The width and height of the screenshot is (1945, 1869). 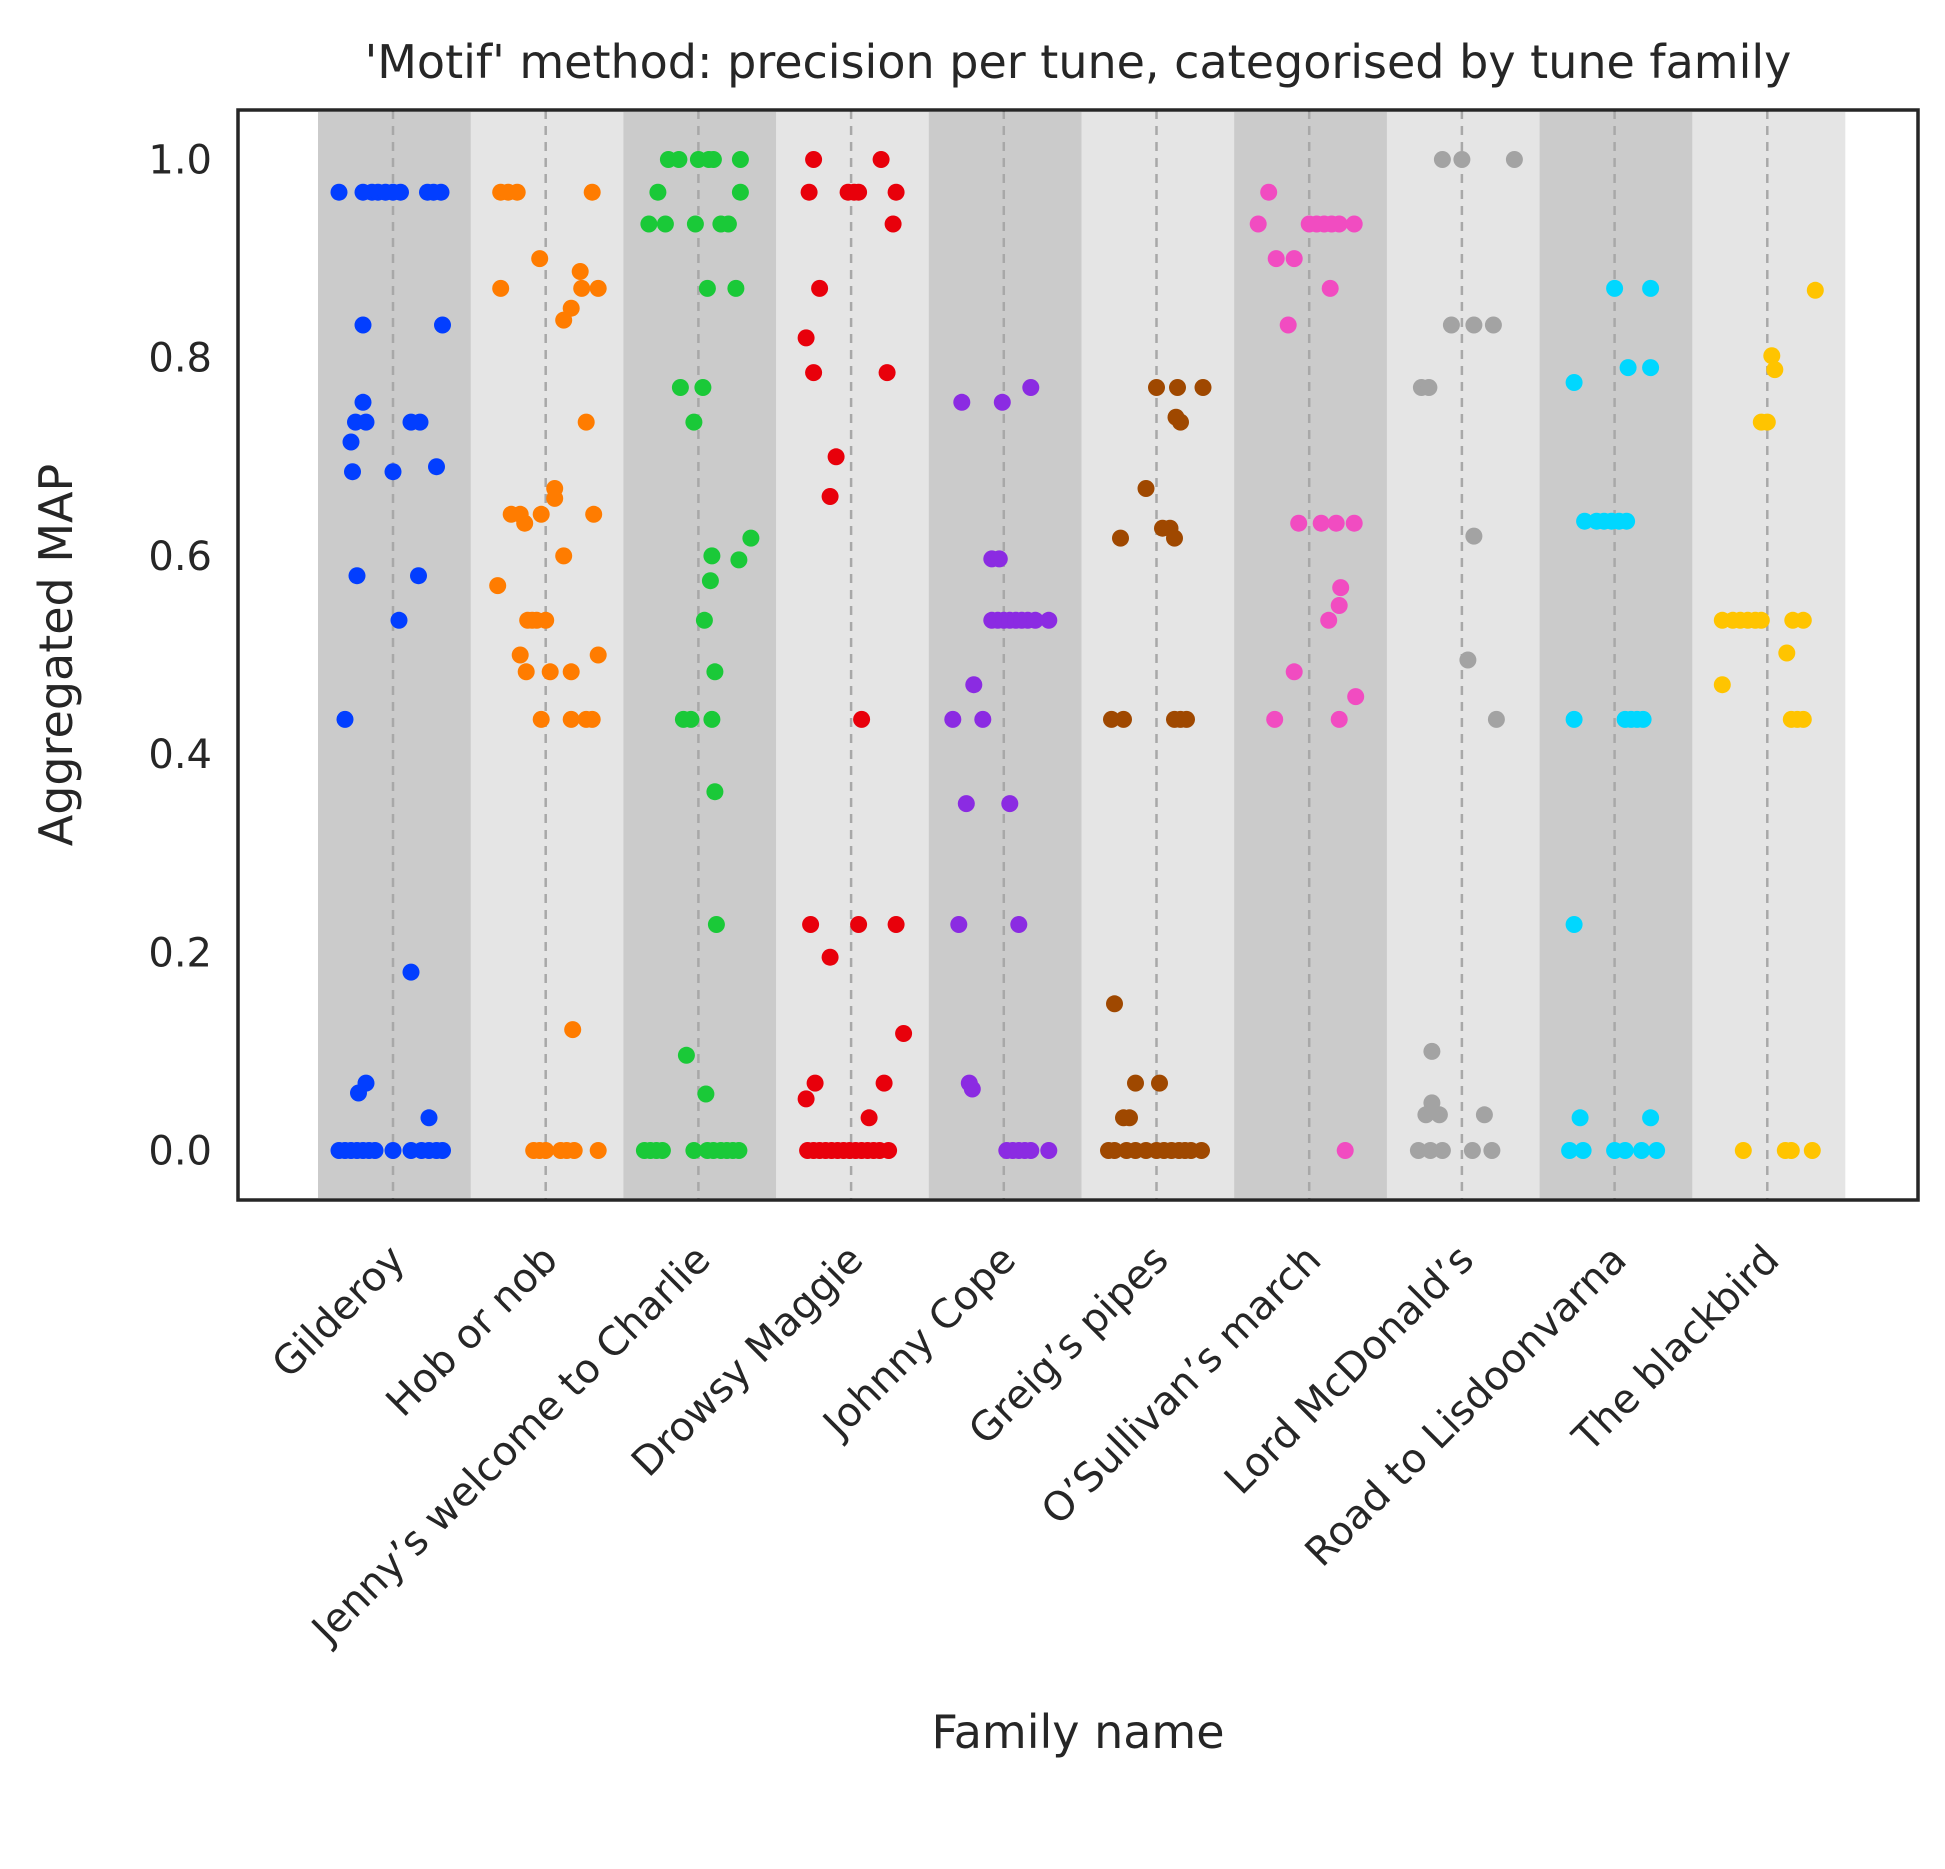 What do you see at coordinates (700, 655) in the screenshot?
I see `band-jenny-s-welcome-to-charlie` at bounding box center [700, 655].